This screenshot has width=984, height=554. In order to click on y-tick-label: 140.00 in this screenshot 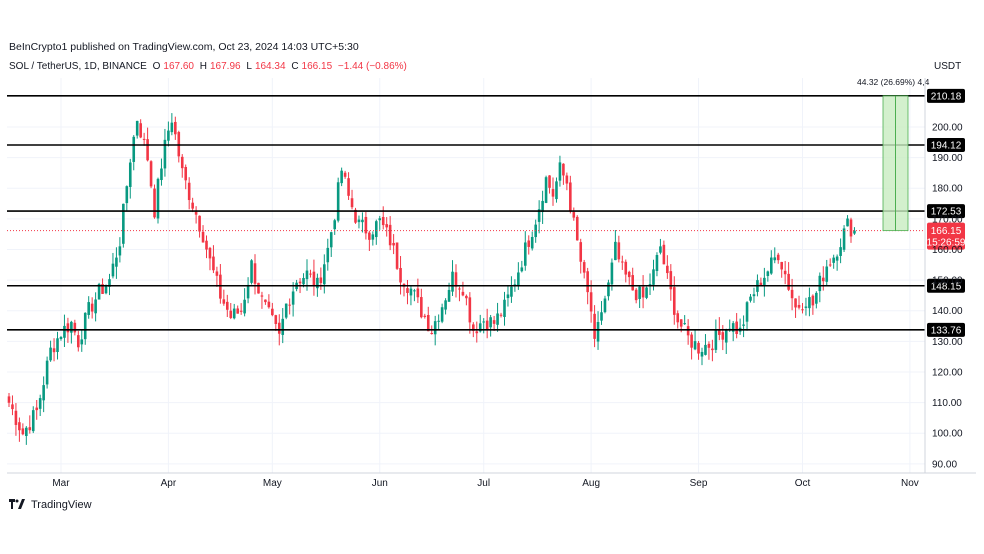, I will do `click(947, 311)`.